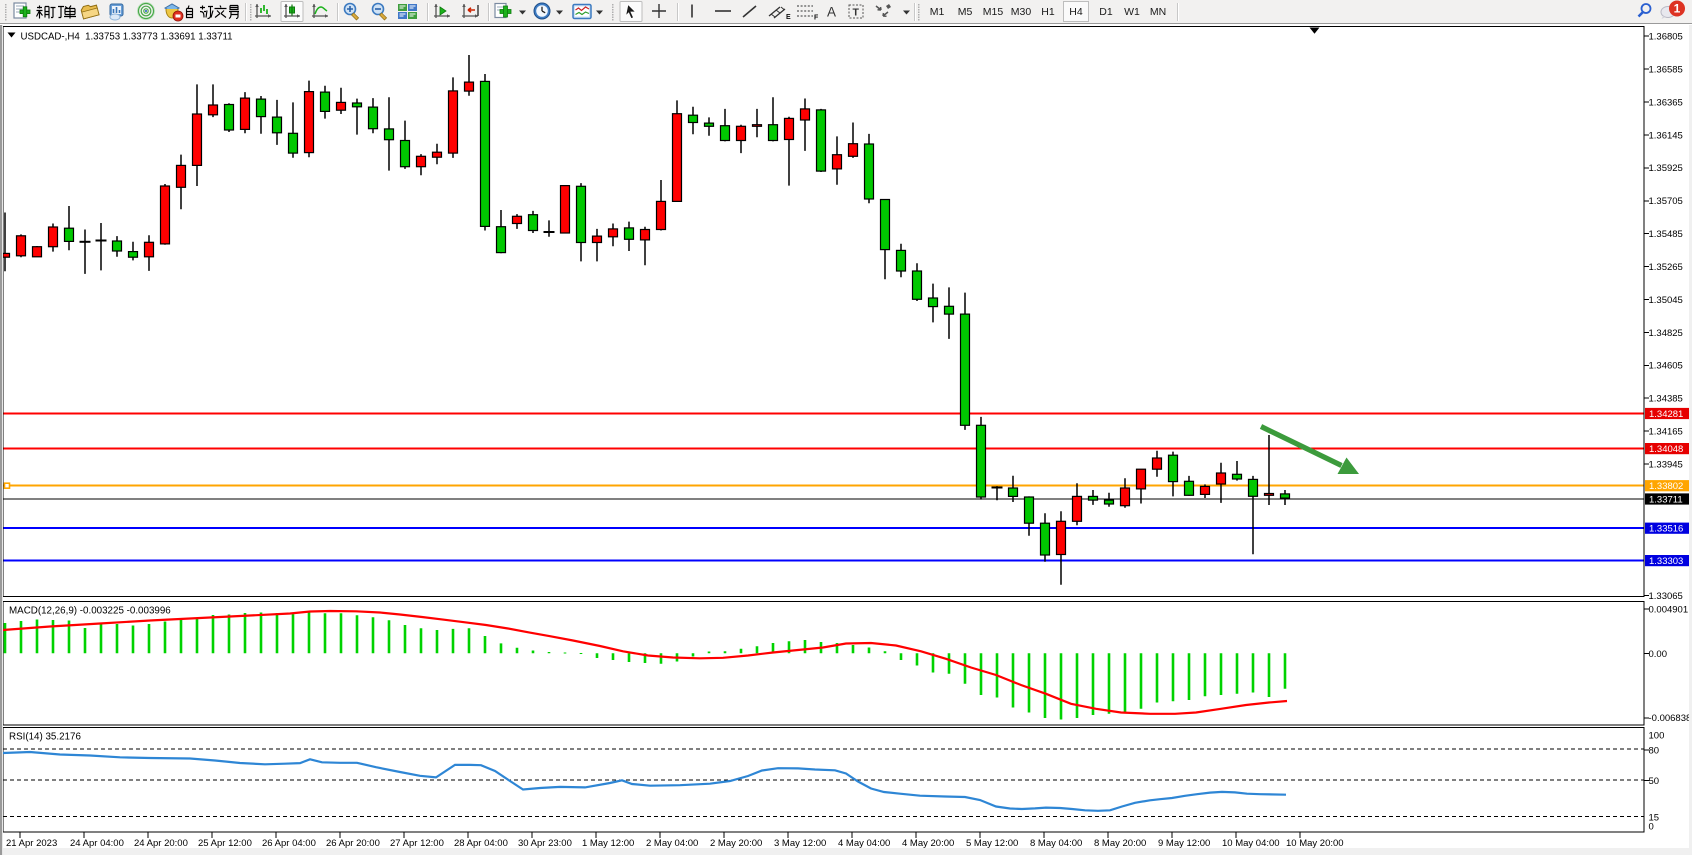 This screenshot has width=1692, height=855. What do you see at coordinates (1120, 843) in the screenshot?
I see `svg-text: 8 May 20:00` at bounding box center [1120, 843].